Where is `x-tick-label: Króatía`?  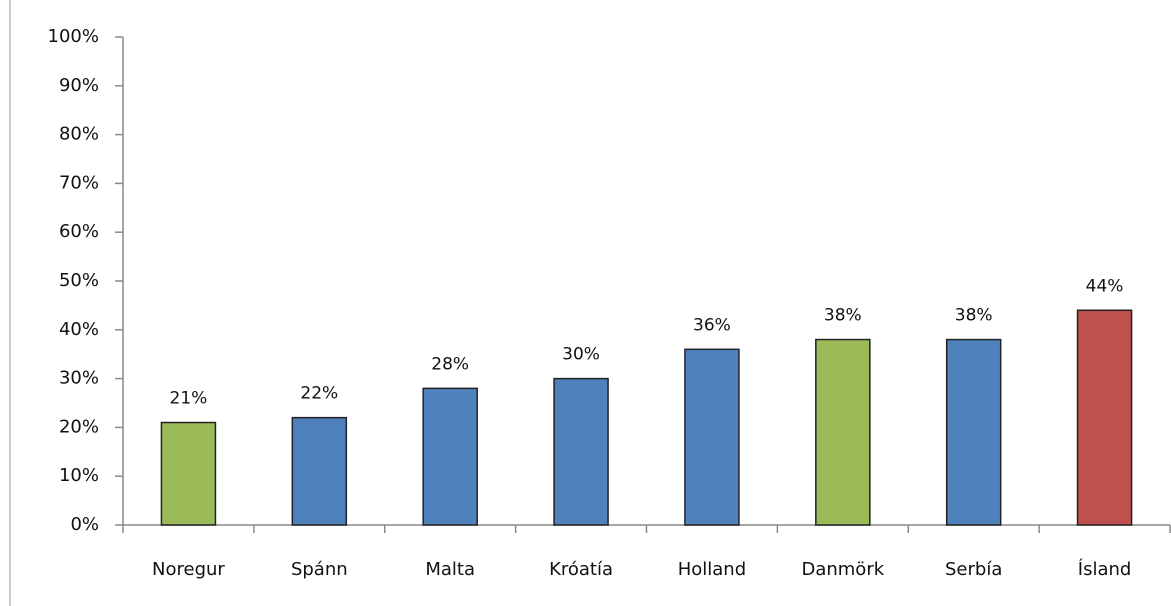
x-tick-label: Króatía is located at coordinates (581, 569).